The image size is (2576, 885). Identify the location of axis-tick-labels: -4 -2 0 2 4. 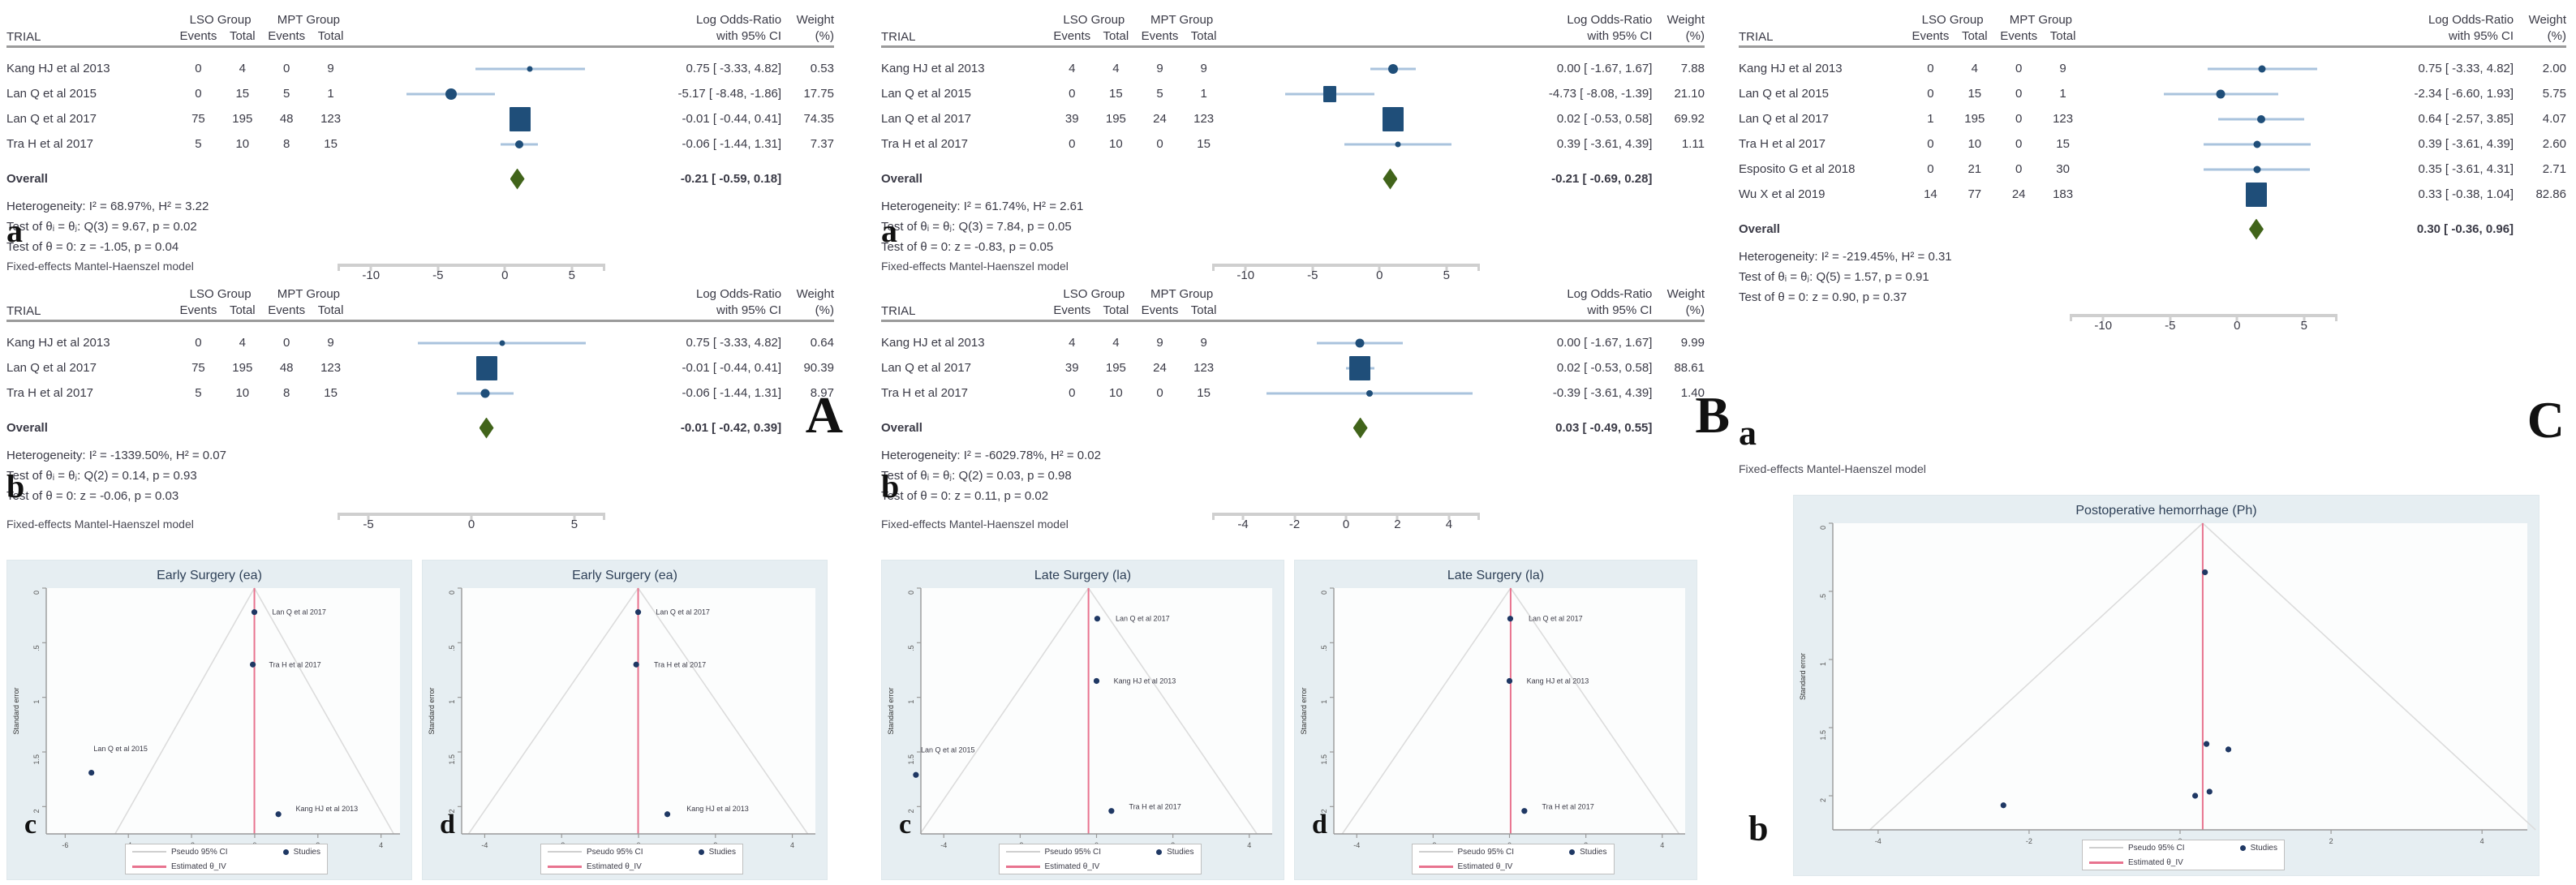
(1346, 524).